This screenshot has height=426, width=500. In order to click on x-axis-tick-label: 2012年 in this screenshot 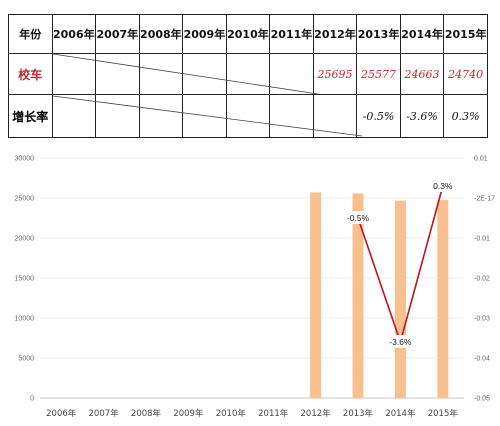, I will do `click(316, 413)`.